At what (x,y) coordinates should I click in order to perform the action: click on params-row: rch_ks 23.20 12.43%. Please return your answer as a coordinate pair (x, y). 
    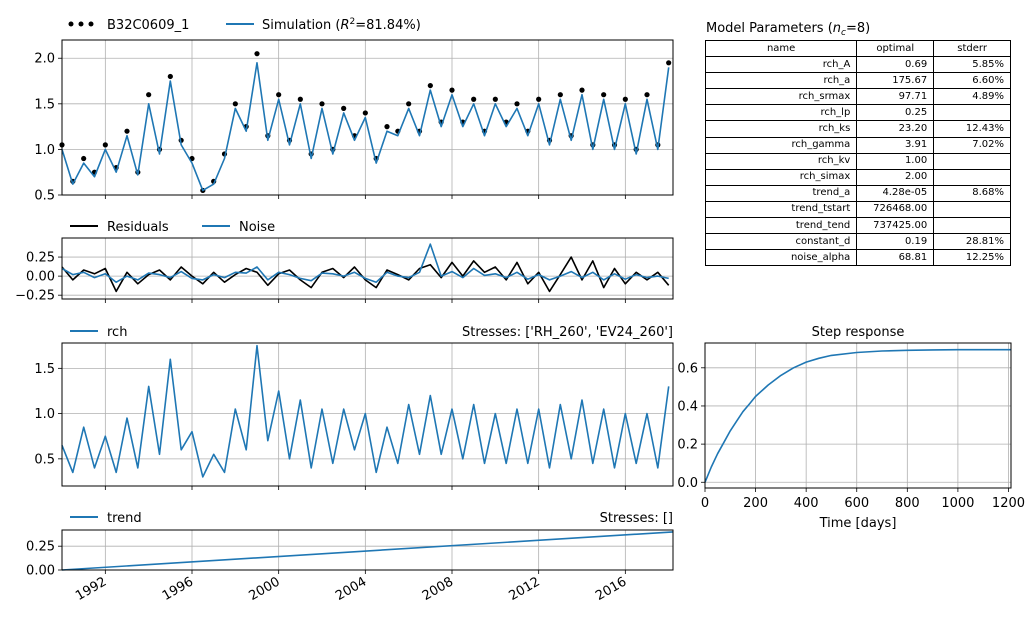
    Looking at the image, I should click on (857, 129).